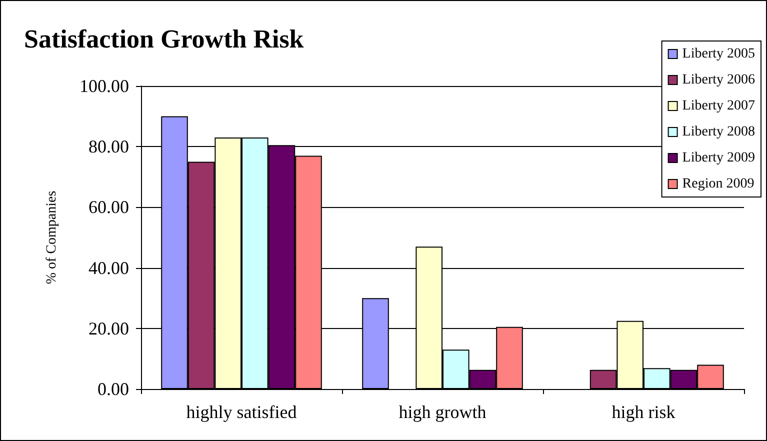 Image resolution: width=767 pixels, height=441 pixels. Describe the element at coordinates (719, 80) in the screenshot. I see `legend-label: Liberty 2006` at that location.